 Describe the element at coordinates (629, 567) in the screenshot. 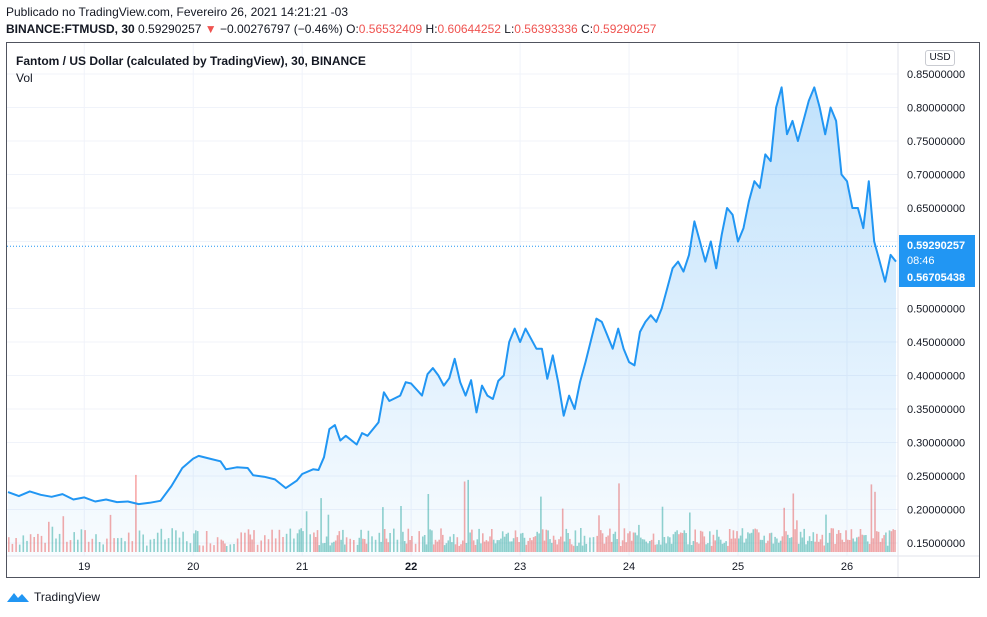

I see `x-tick-label: 24` at that location.